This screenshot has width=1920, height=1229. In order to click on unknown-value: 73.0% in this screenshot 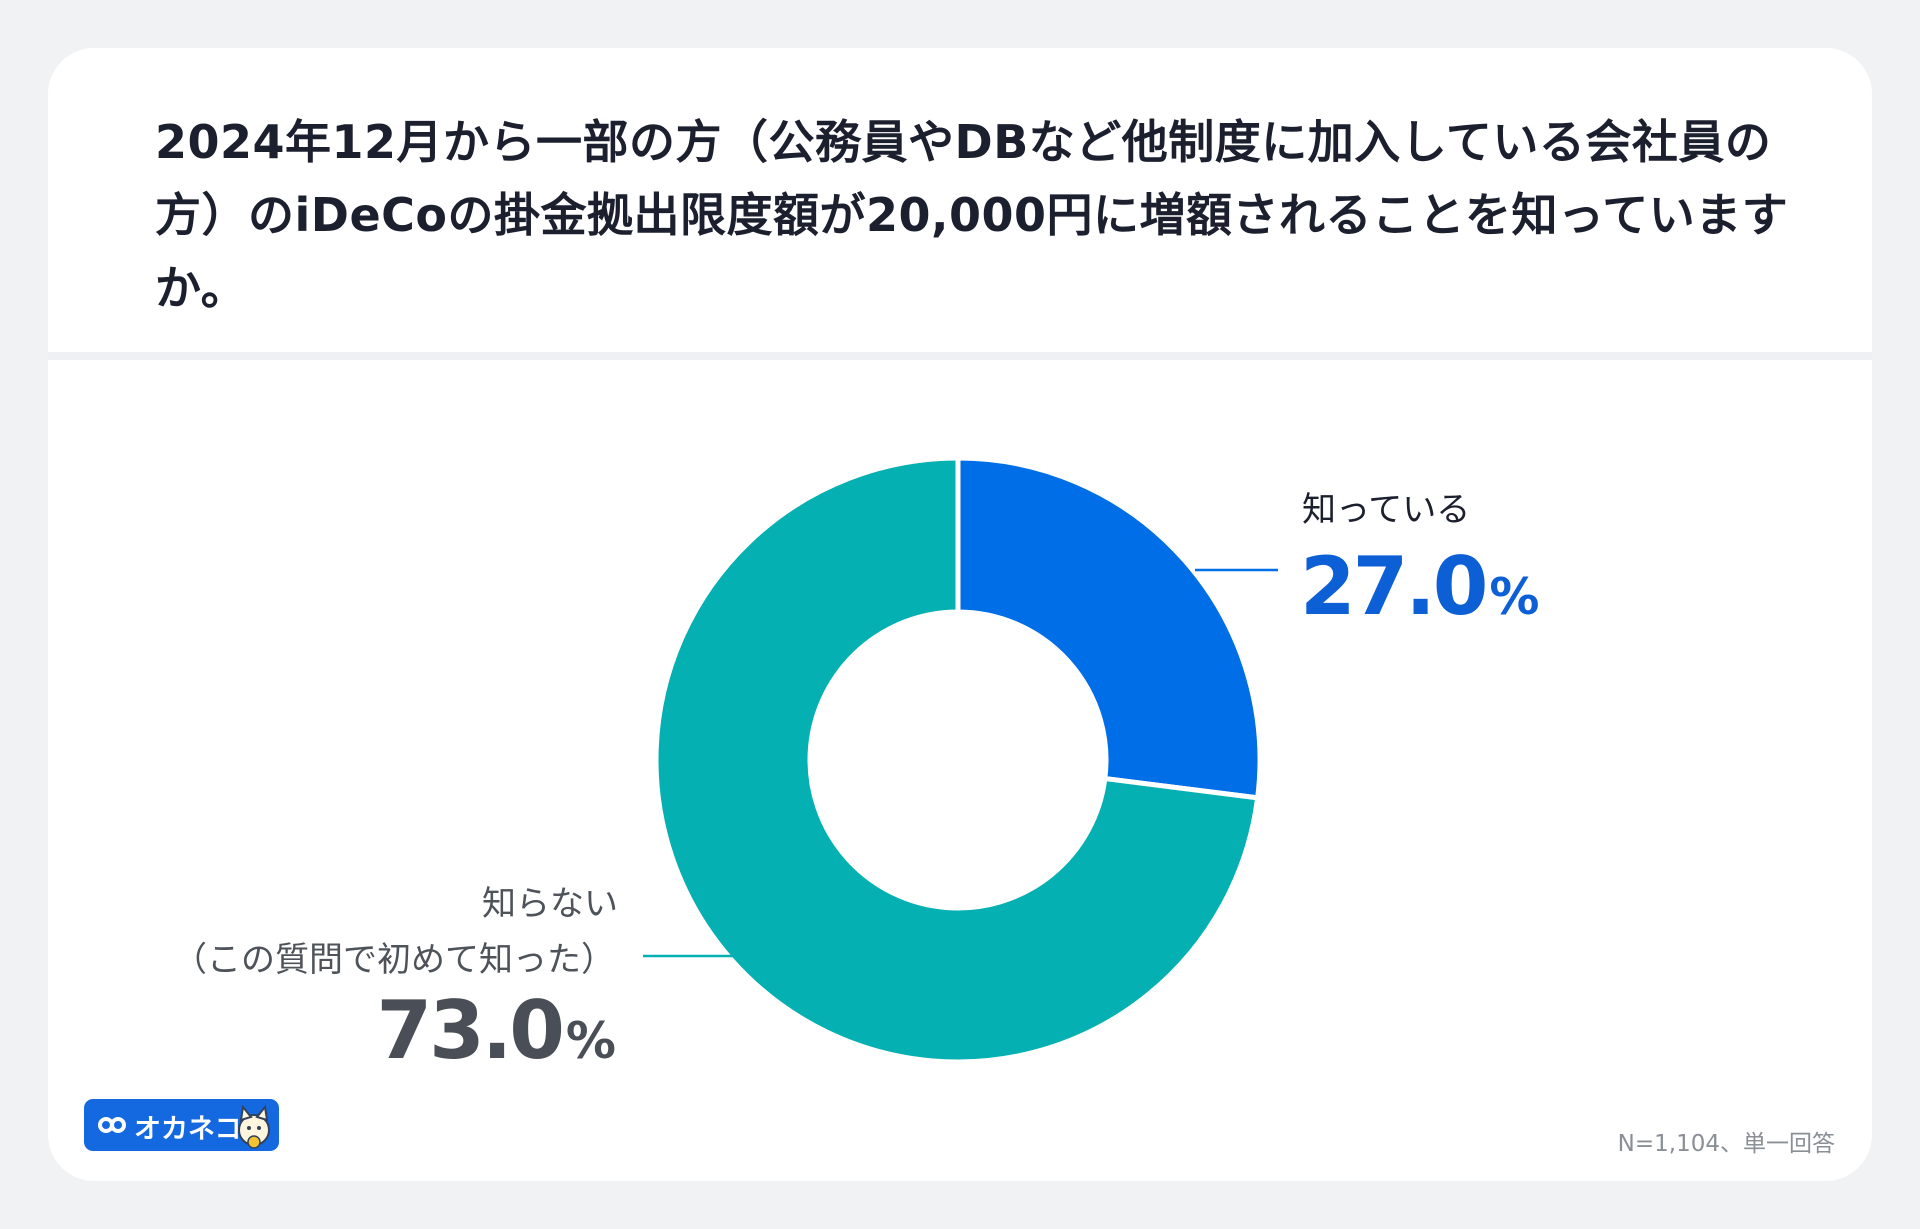, I will do `click(497, 1030)`.